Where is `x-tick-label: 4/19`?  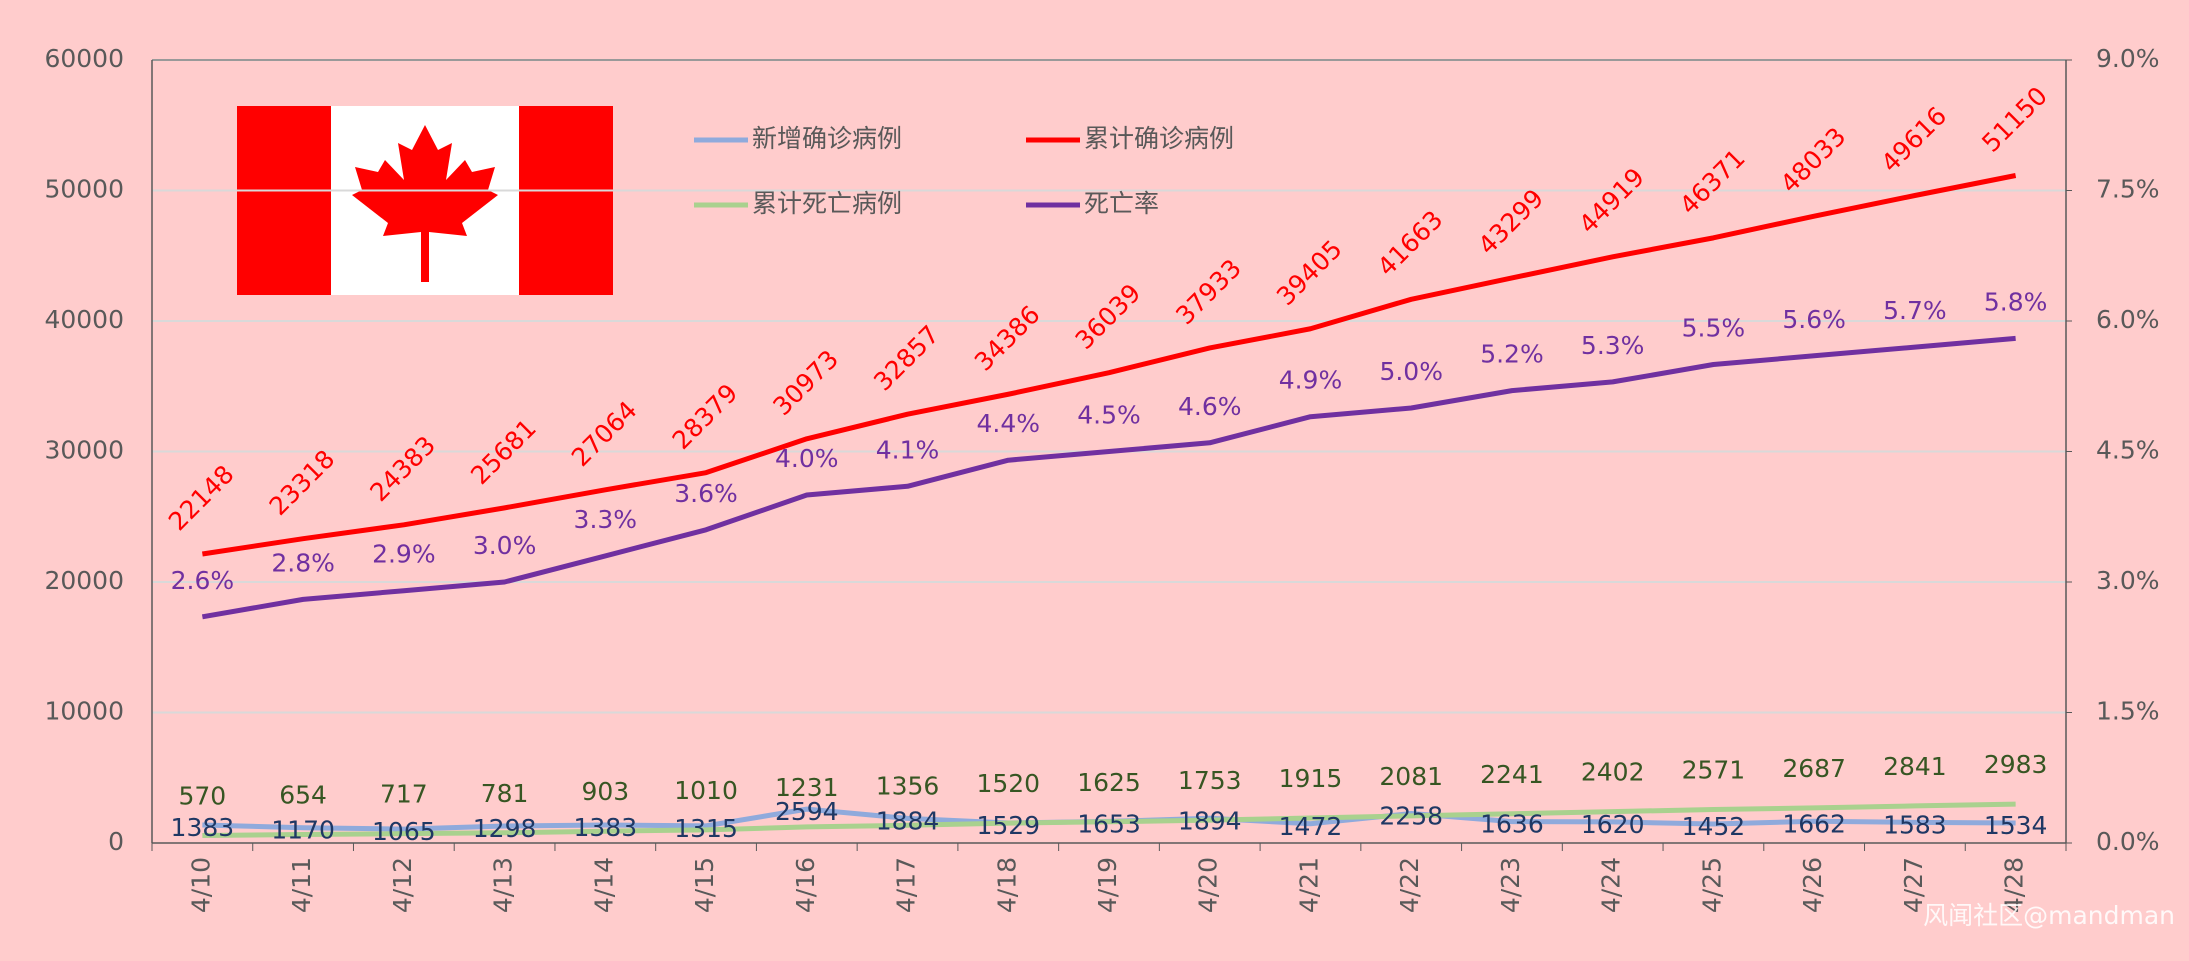
x-tick-label: 4/19 is located at coordinates (1107, 885).